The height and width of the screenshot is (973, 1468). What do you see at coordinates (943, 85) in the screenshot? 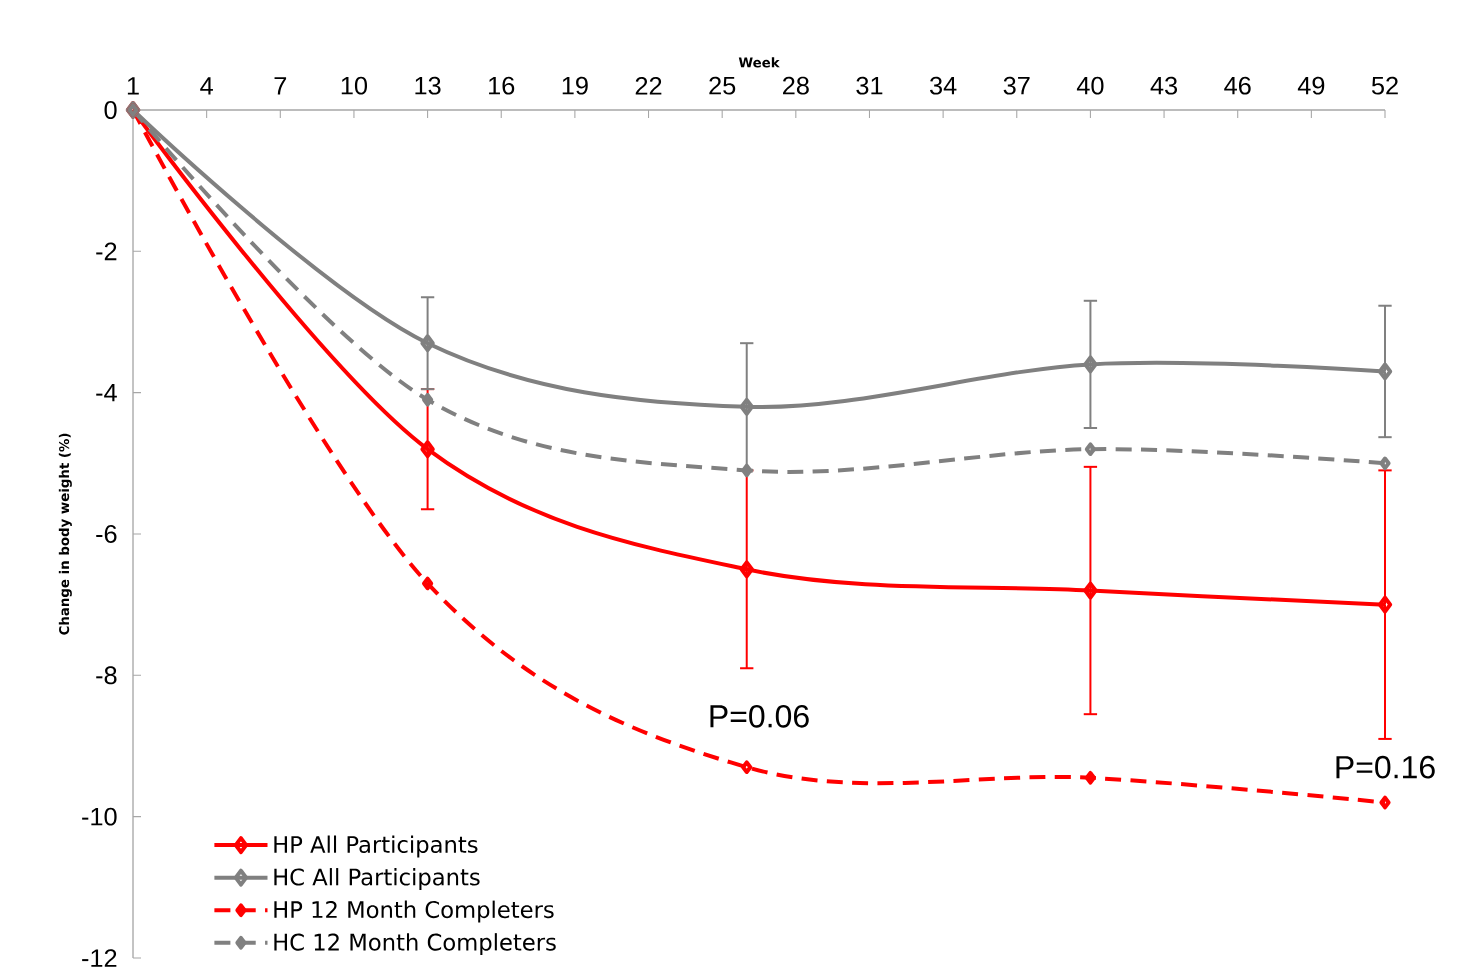
I see `x-tick-label: 34` at bounding box center [943, 85].